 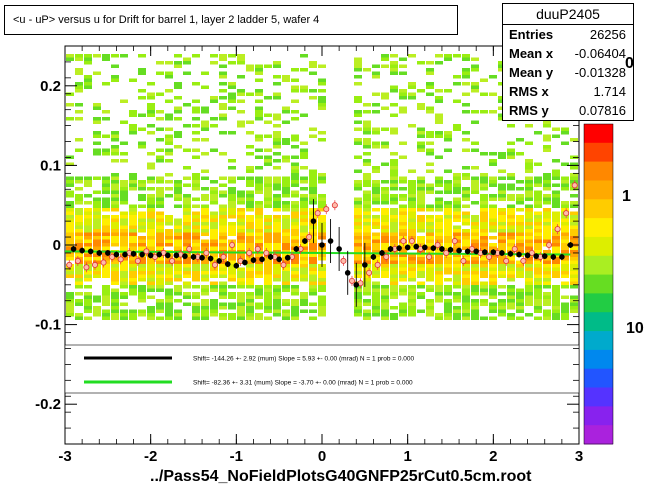 I want to click on color-scale-segment, so click(x=598, y=246).